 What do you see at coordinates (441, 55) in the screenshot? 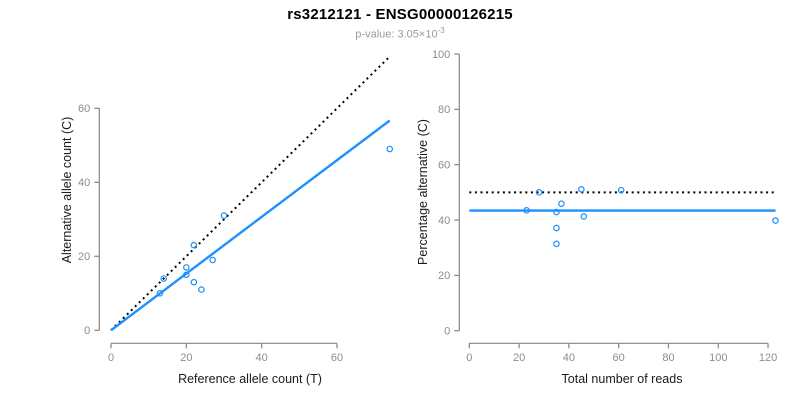
I see `right-y-tick-label: 100` at bounding box center [441, 55].